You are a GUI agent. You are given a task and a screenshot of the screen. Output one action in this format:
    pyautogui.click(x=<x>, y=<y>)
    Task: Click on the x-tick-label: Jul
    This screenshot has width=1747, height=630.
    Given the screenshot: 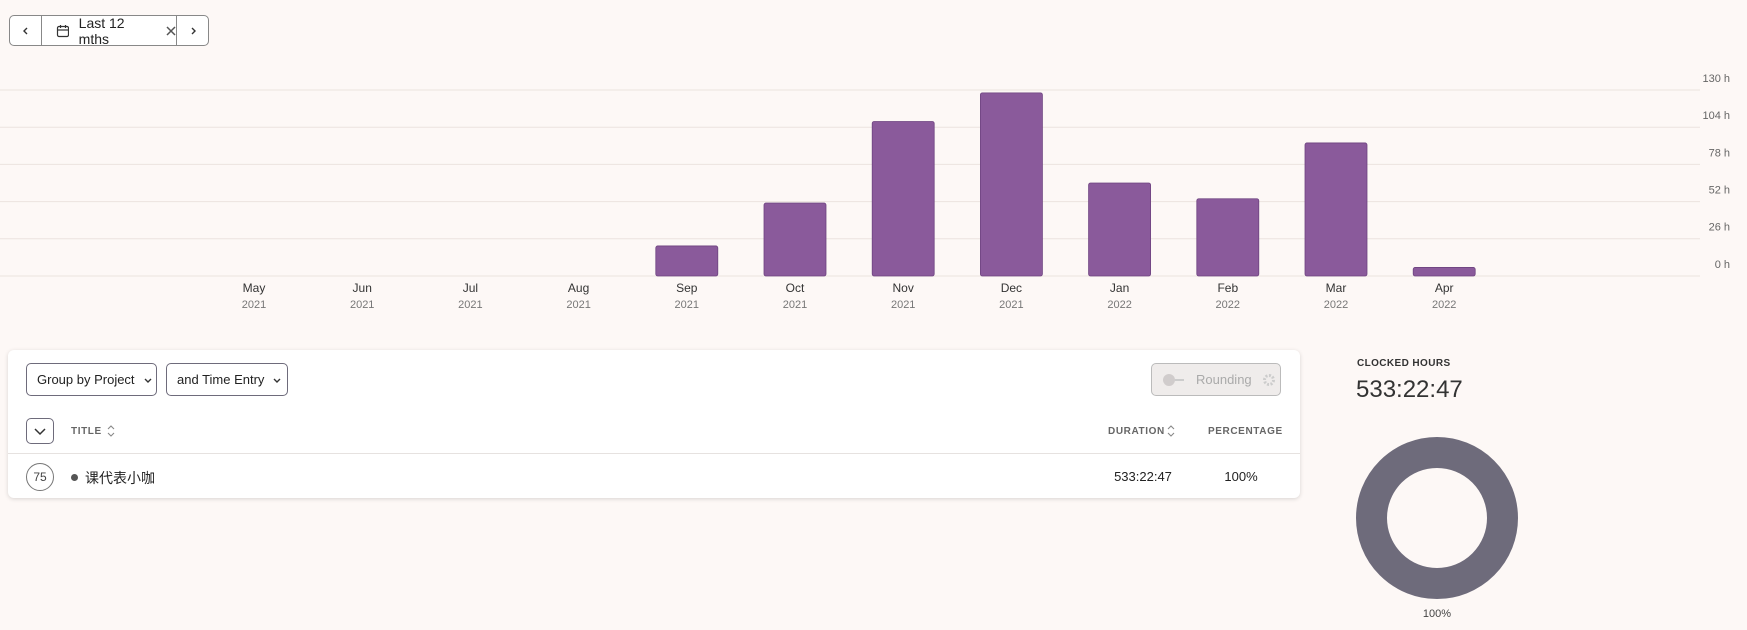 What is the action you would take?
    pyautogui.click(x=470, y=288)
    